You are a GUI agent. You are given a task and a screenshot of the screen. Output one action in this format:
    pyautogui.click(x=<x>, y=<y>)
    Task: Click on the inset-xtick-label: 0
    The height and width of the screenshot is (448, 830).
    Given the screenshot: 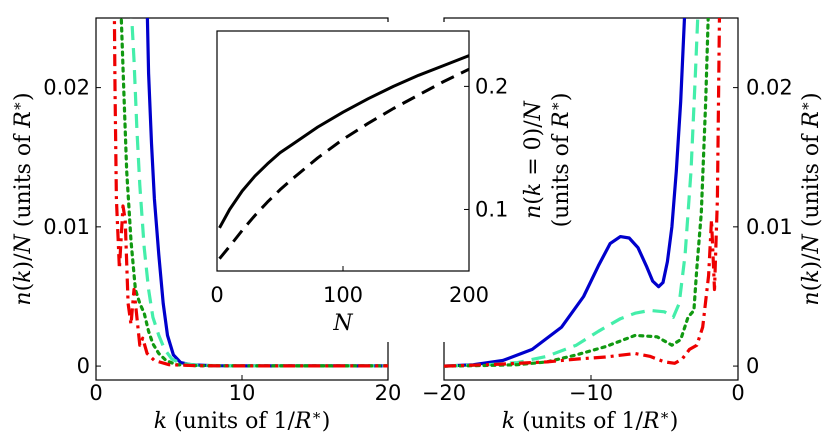 What is the action you would take?
    pyautogui.click(x=216, y=295)
    